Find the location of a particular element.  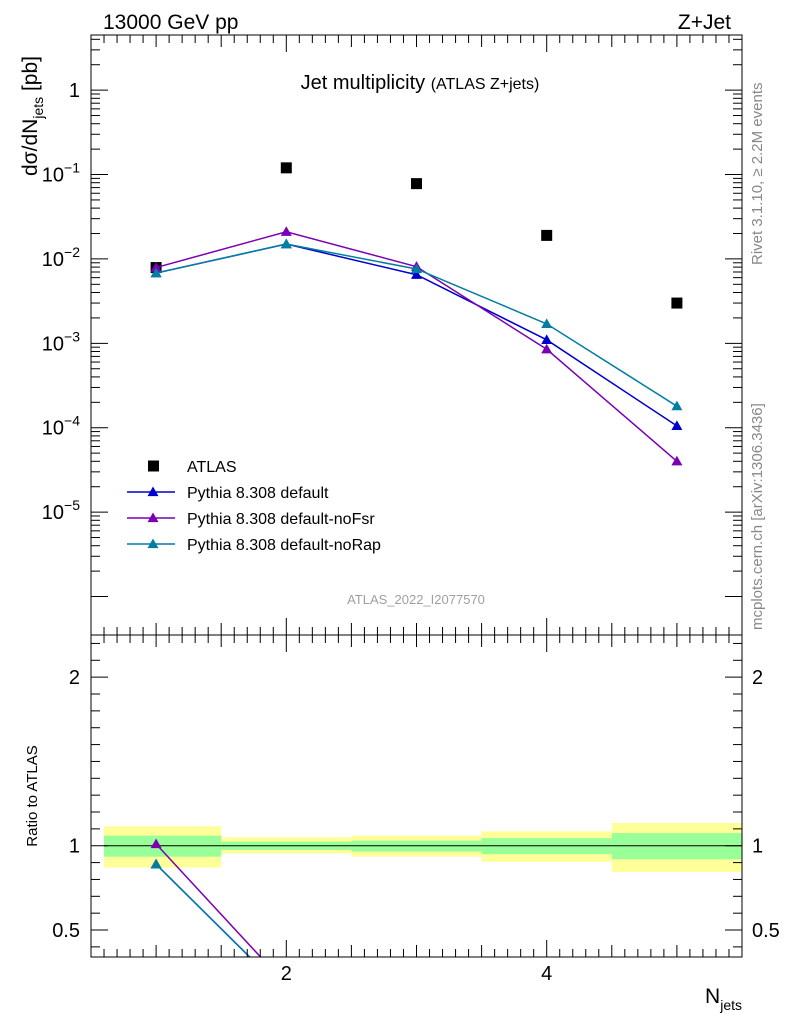

ratio-y-tick-label: 2 is located at coordinates (74, 678).